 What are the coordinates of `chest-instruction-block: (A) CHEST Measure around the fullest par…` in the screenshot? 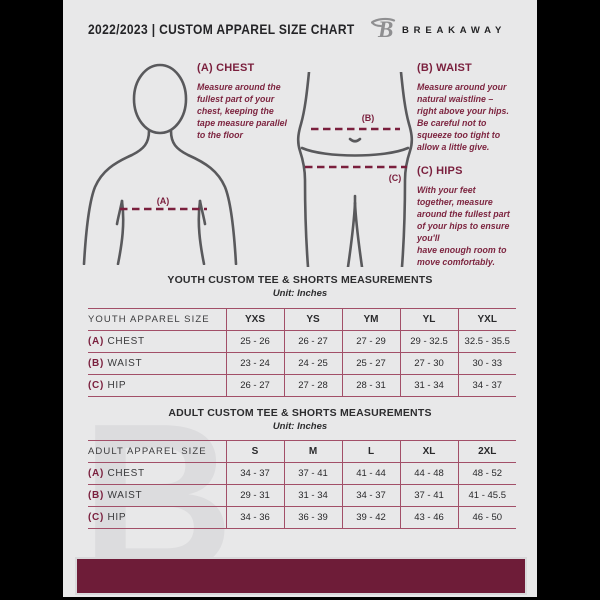 It's located at (253, 101).